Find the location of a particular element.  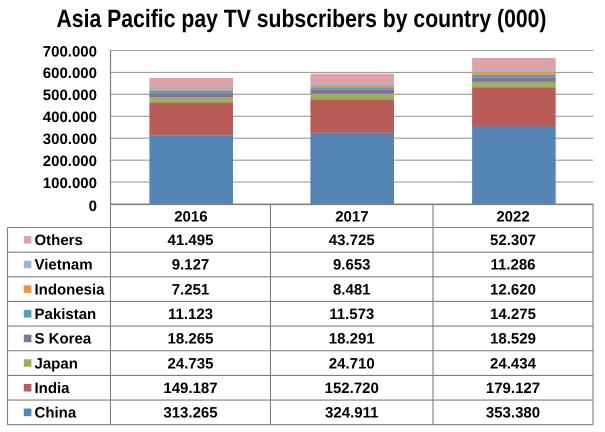

svg-text: 11.286 is located at coordinates (512, 265).